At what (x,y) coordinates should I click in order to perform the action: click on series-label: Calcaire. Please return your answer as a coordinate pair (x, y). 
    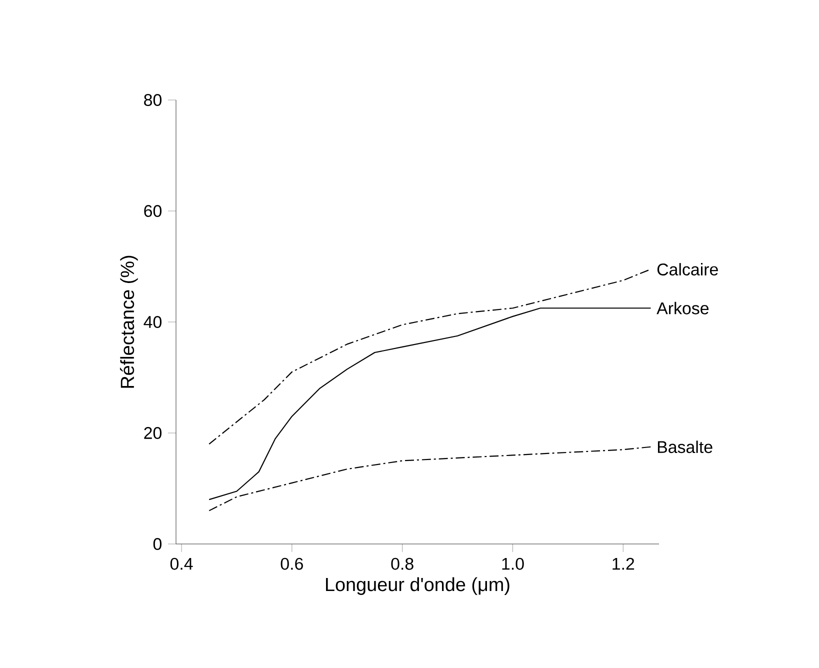
    Looking at the image, I should click on (687, 269).